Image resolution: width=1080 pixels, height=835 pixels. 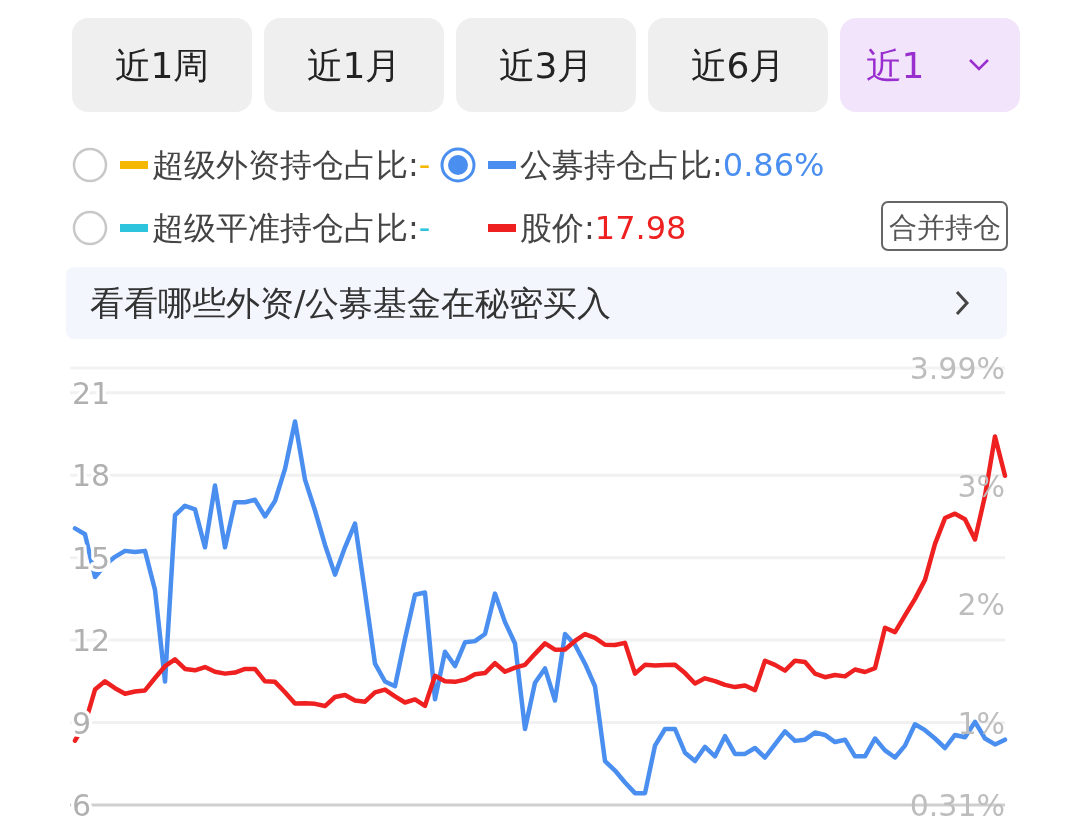 I want to click on y-tick-label: 6, so click(x=82, y=805).